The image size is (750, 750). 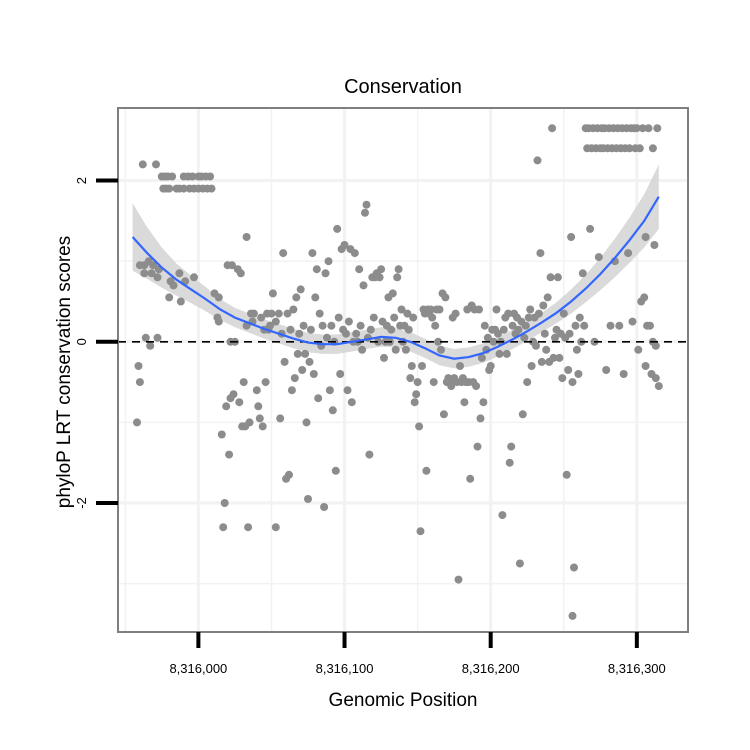 I want to click on x-axis-title: Genomic Position, so click(x=403, y=700).